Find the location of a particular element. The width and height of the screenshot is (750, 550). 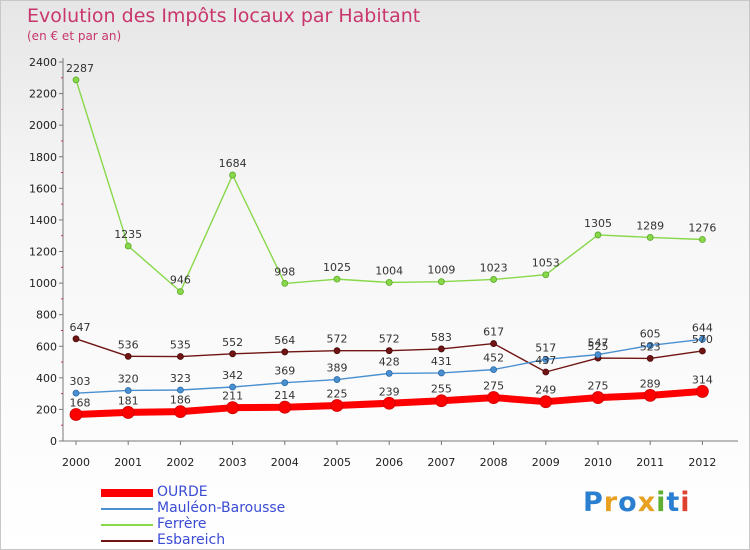

data-label: 1023 is located at coordinates (494, 267).